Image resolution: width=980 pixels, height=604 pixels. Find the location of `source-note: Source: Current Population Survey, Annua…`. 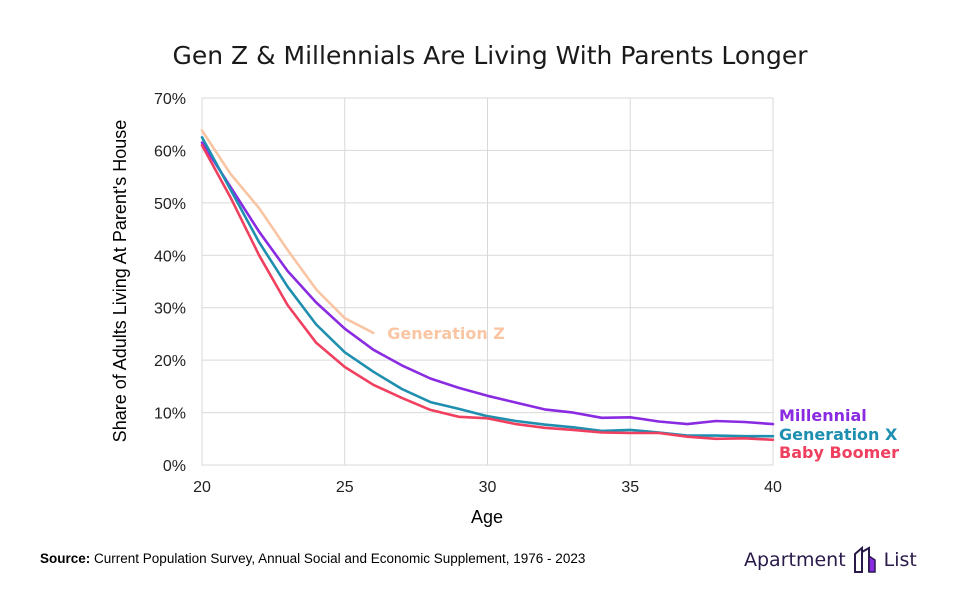

source-note: Source: Current Population Survey, Annua… is located at coordinates (312, 558).